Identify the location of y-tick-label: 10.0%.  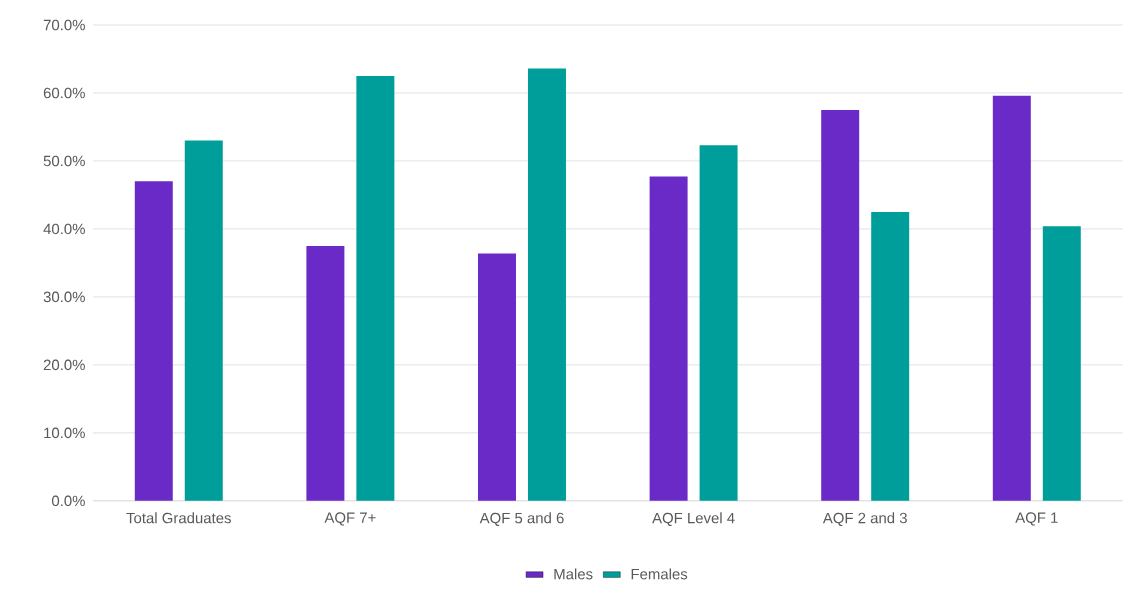
(64, 433).